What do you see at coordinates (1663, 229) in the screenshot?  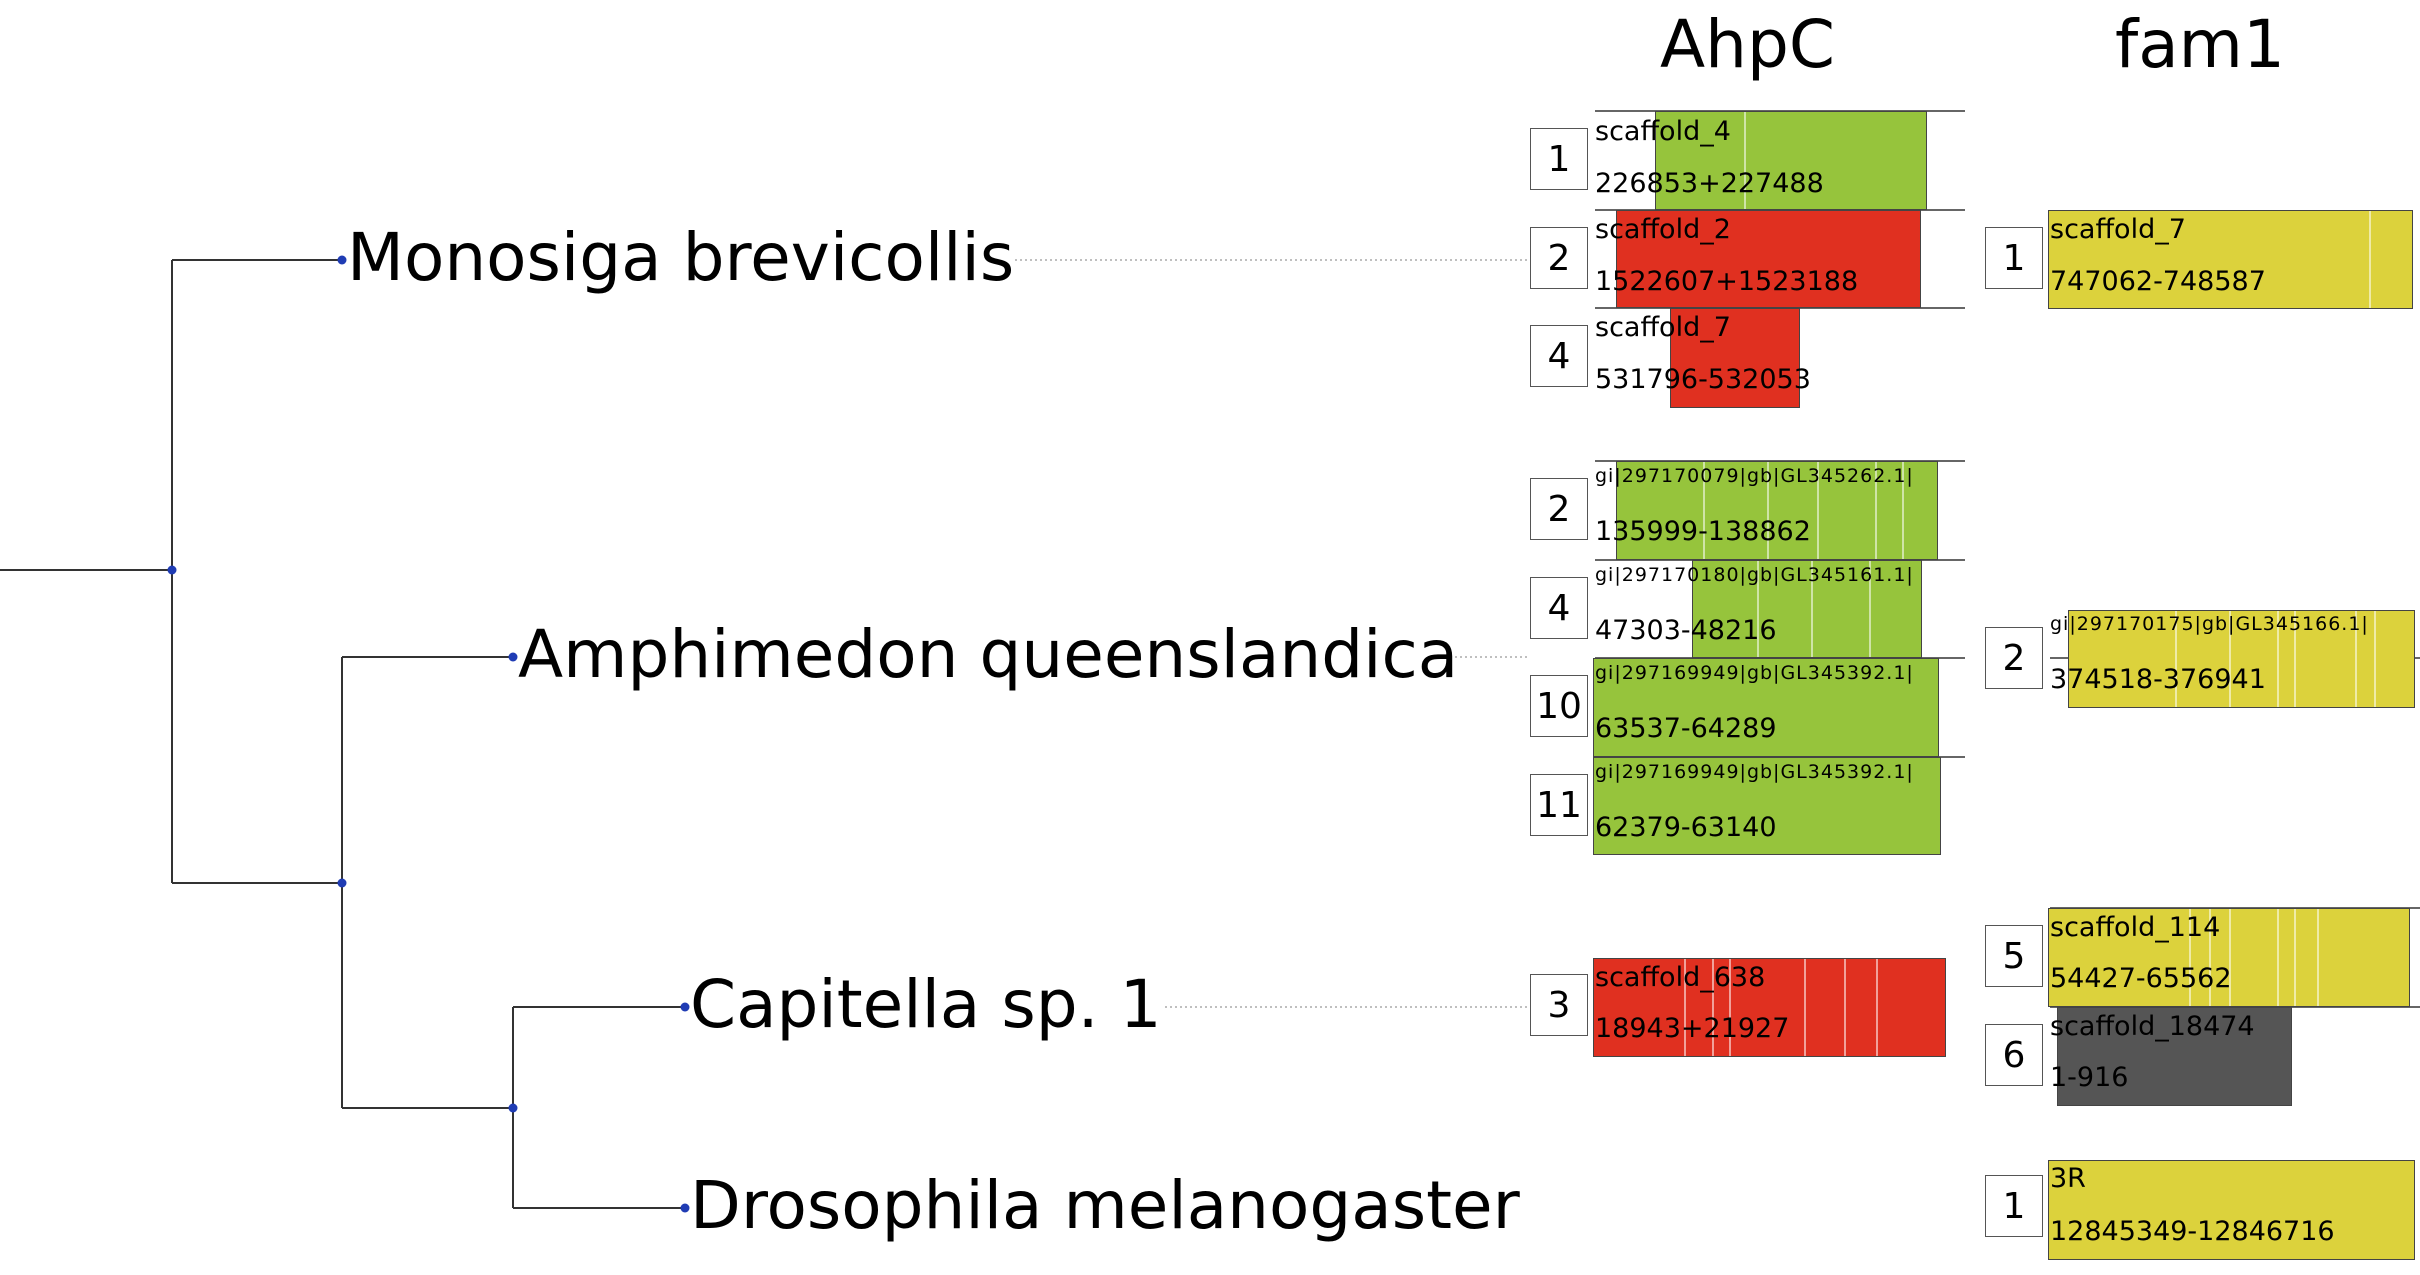 I see `hit-scaffold-label: scaffold_2` at bounding box center [1663, 229].